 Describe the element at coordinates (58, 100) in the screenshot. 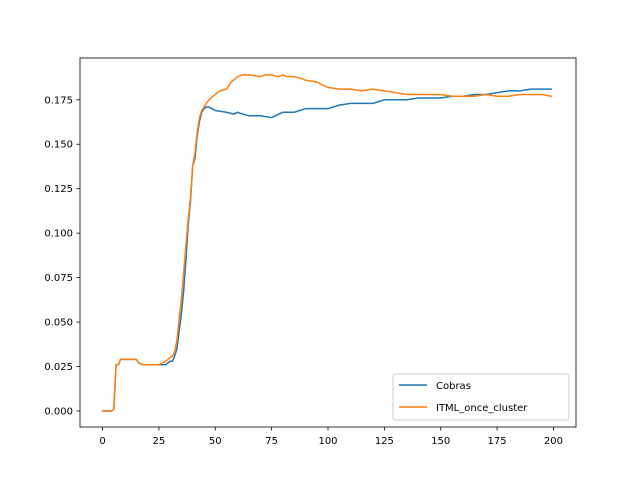

I see `y-tick-label: 0.175` at that location.